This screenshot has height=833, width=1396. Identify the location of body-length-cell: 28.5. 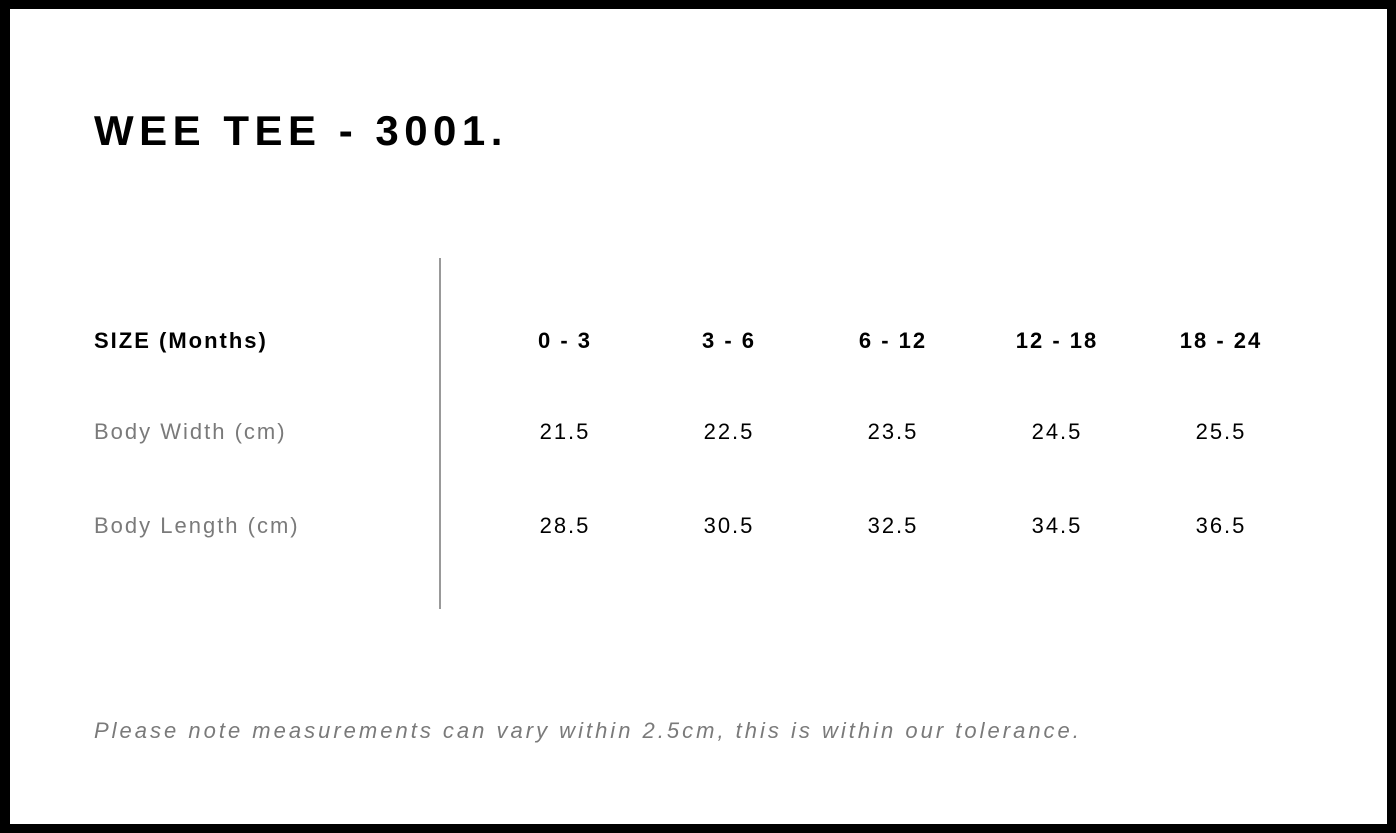
(565, 525).